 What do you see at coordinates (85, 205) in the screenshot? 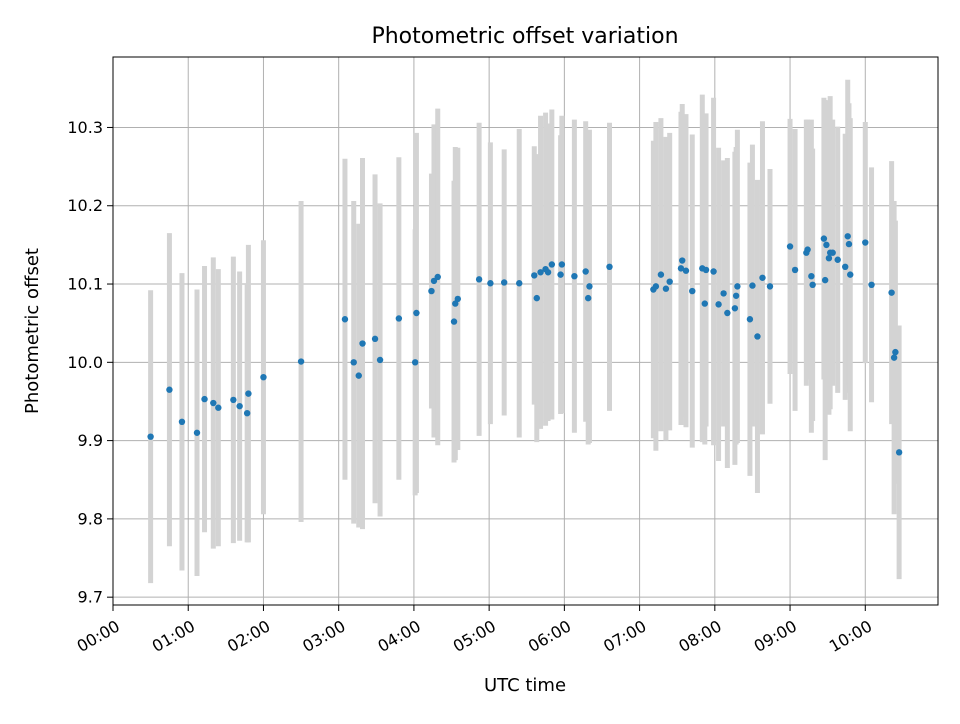
I see `y-tick-label: 10.2` at bounding box center [85, 205].